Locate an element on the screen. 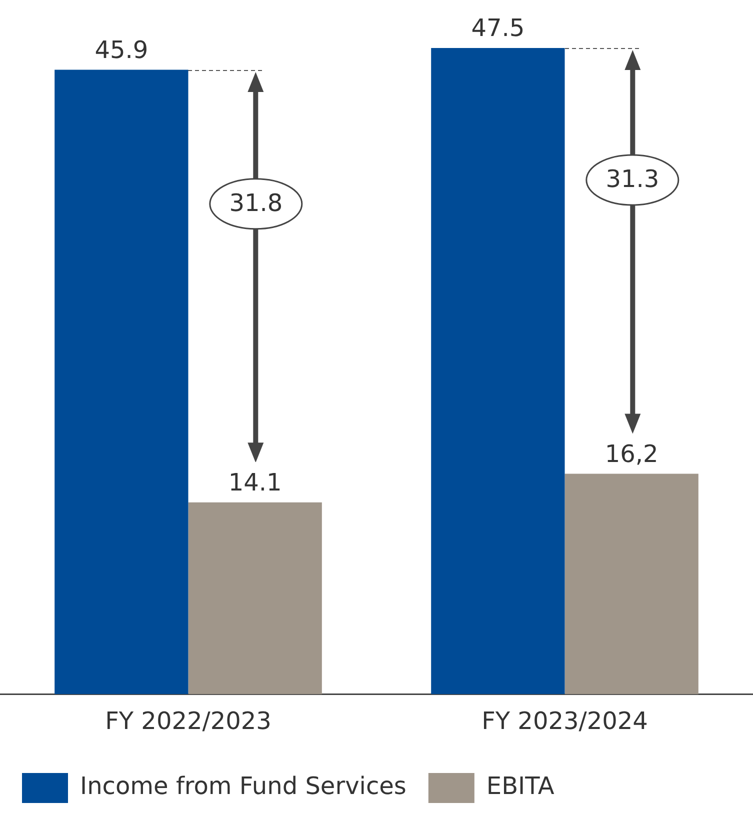  x-tick-label: FY 2022/2023 is located at coordinates (188, 720).